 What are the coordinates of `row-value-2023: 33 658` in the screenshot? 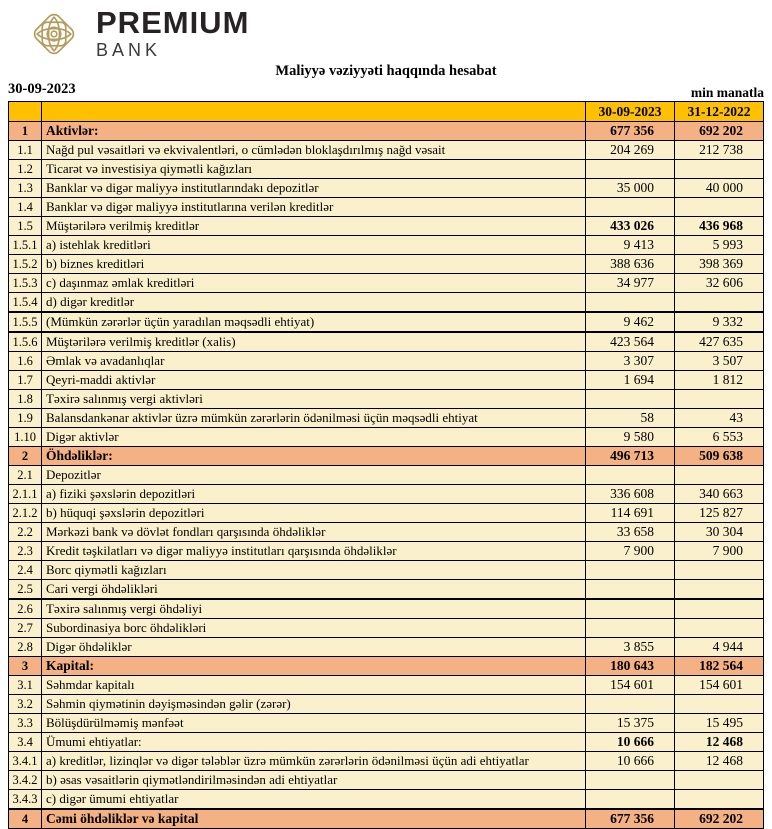 It's located at (630, 532).